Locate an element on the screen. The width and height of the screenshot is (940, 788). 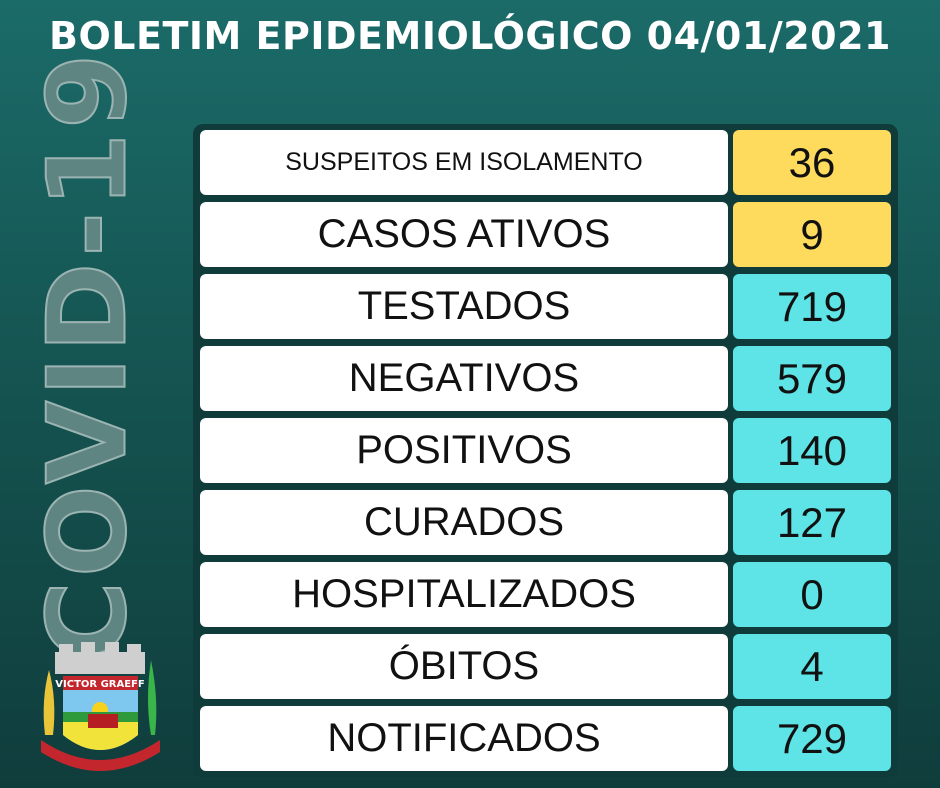
page-title: BOLETIM EPIDEMIOLÓGICO 04/01/2021 is located at coordinates (470, 36).